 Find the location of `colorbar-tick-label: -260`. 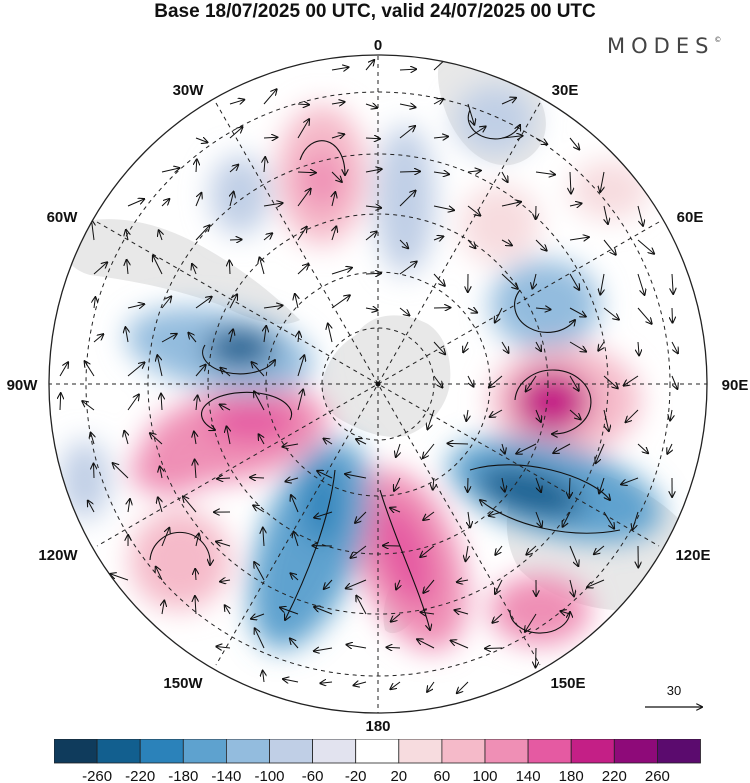

colorbar-tick-label: -260 is located at coordinates (97, 775).